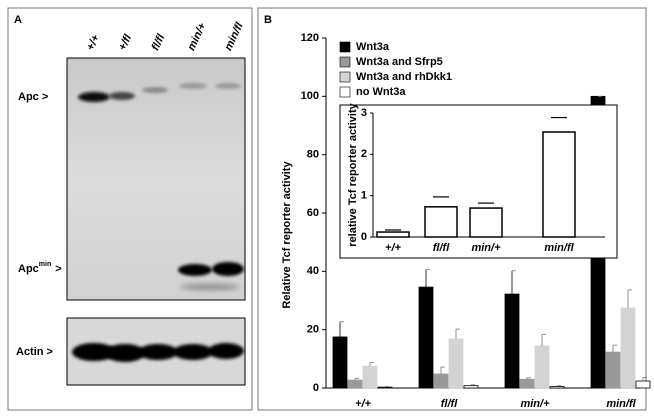  What do you see at coordinates (449, 404) in the screenshot?
I see `x-tick-label: fl/fl` at bounding box center [449, 404].